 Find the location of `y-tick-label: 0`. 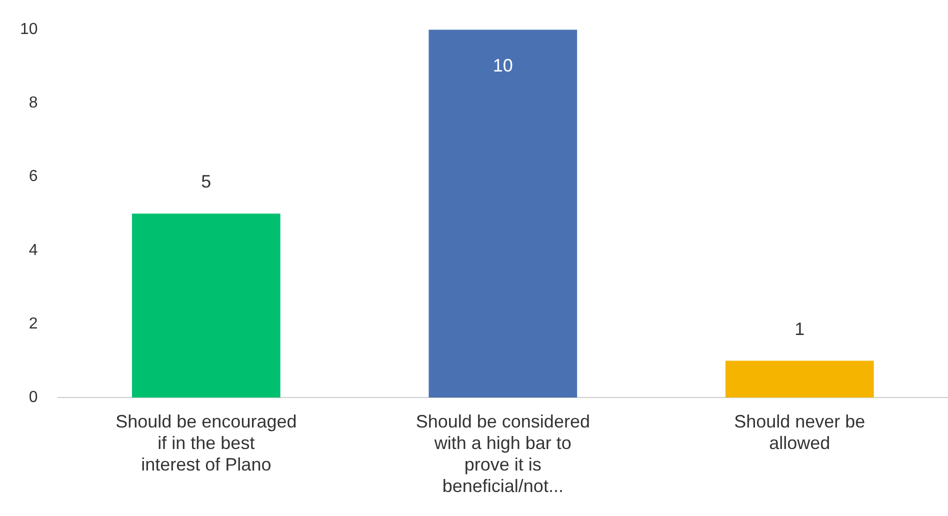

y-tick-label: 0 is located at coordinates (33, 397).